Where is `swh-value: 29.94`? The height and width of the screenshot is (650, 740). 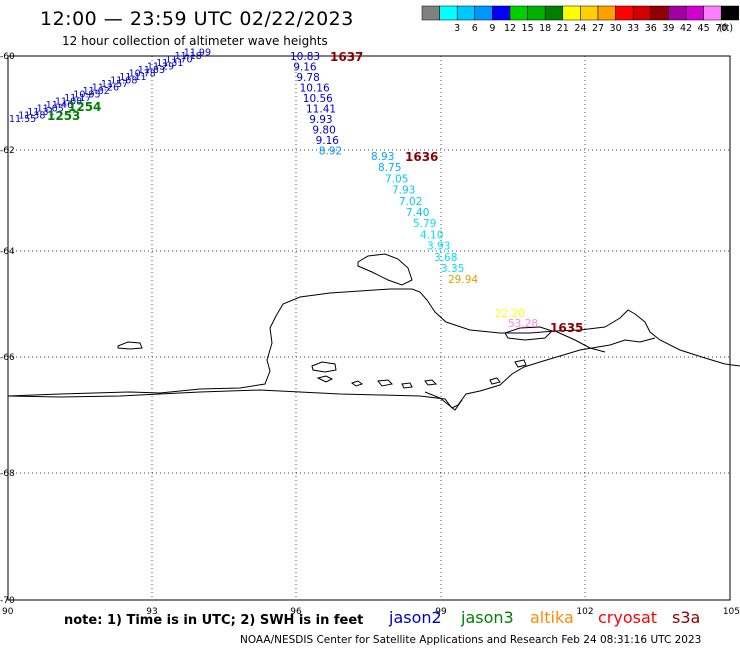 swh-value: 29.94 is located at coordinates (463, 280).